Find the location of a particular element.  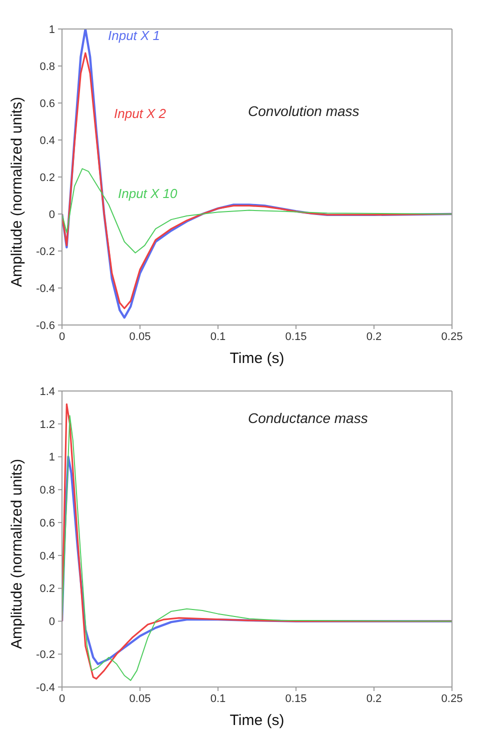

y-tick-label: 1.2 is located at coordinates (47, 424).